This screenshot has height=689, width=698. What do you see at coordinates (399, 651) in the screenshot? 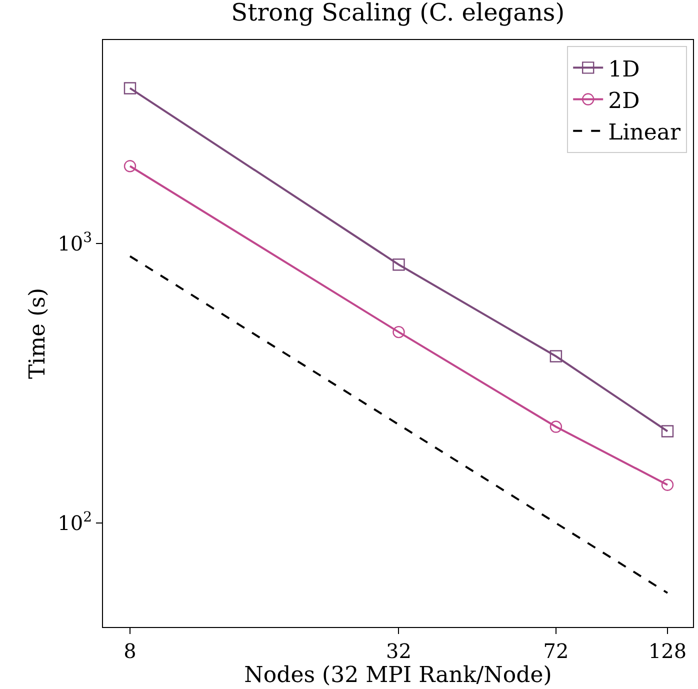
I see `x-tick-label: 32` at bounding box center [399, 651].